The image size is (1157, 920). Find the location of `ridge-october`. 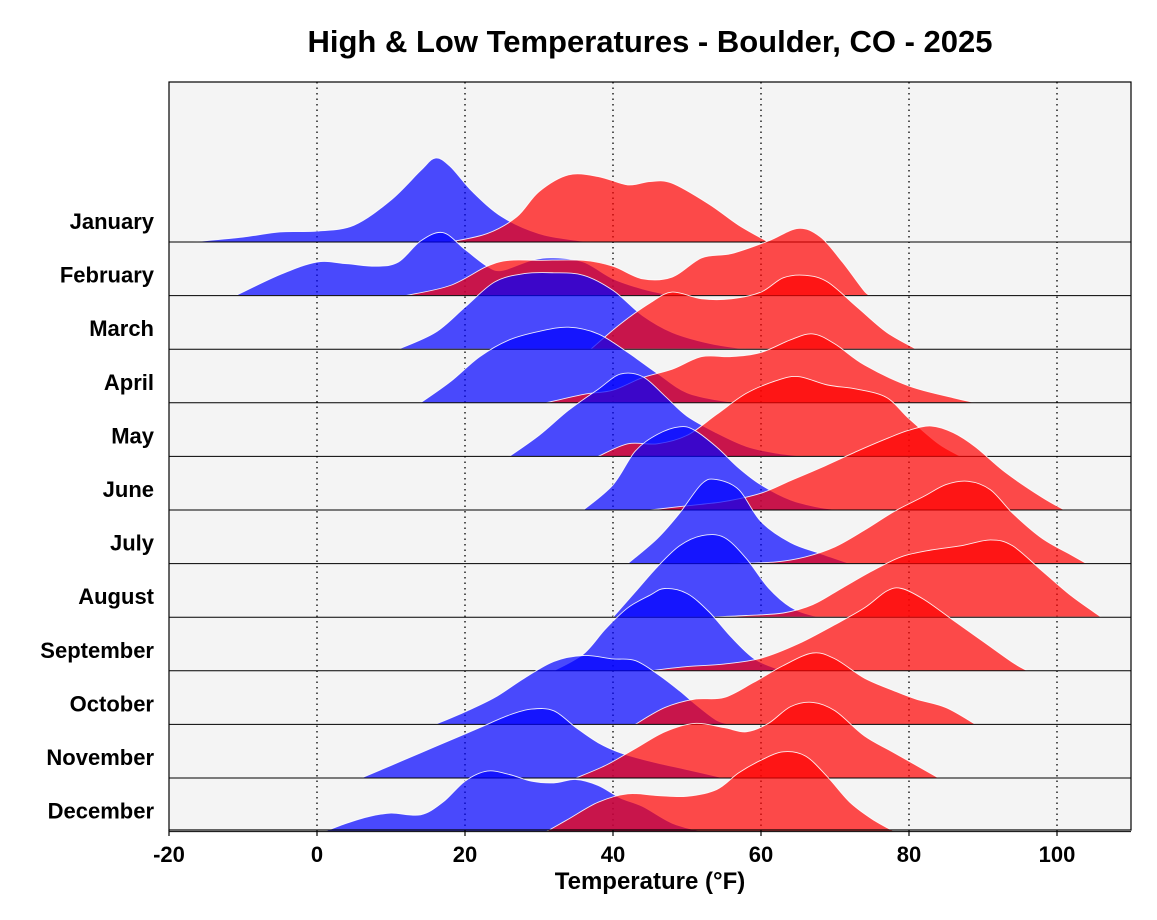

ridge-october is located at coordinates (650, 688).